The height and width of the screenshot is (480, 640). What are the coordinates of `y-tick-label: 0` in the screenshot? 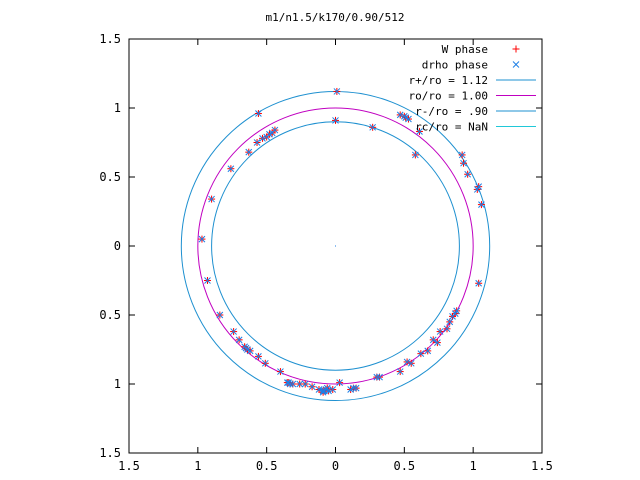 It's located at (117, 246).